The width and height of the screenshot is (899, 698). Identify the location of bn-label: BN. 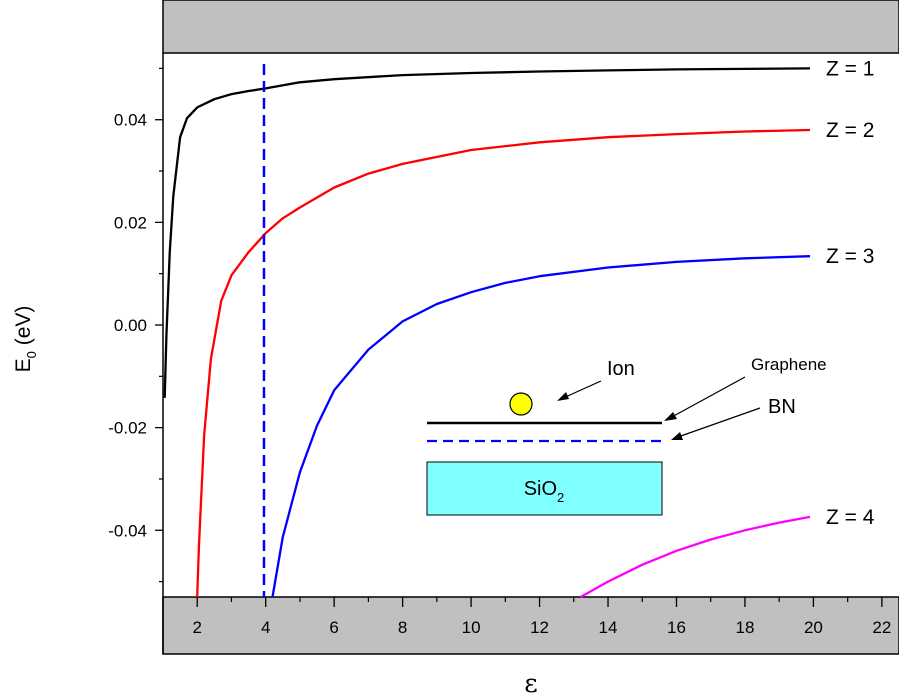
(782, 407).